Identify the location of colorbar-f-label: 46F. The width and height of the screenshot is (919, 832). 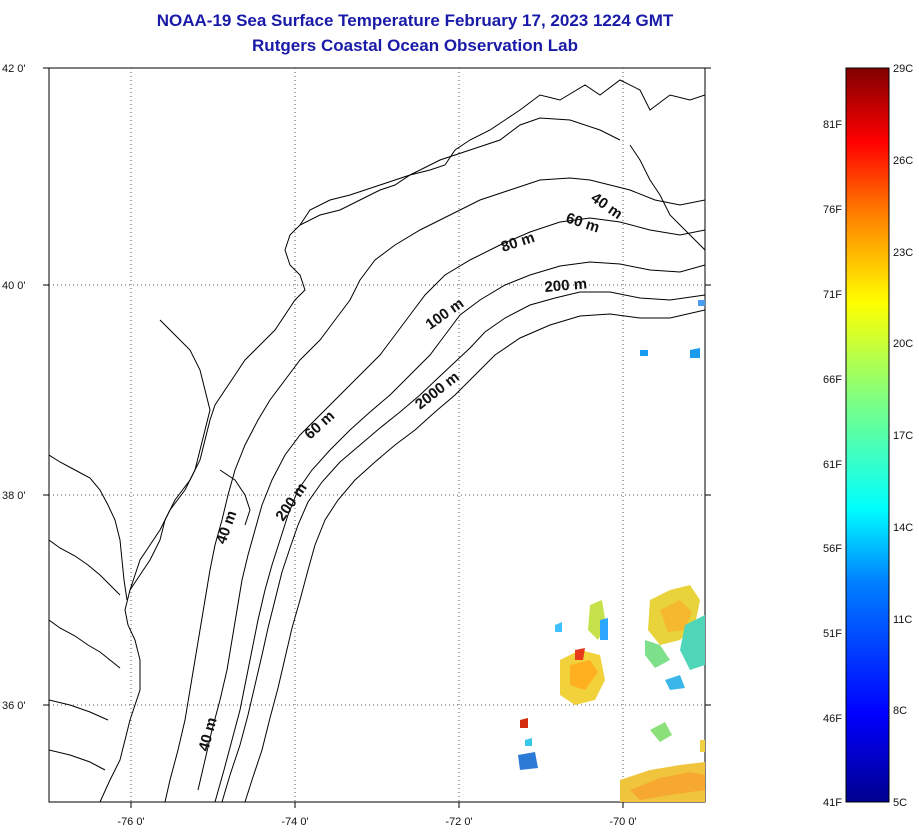
(832, 719).